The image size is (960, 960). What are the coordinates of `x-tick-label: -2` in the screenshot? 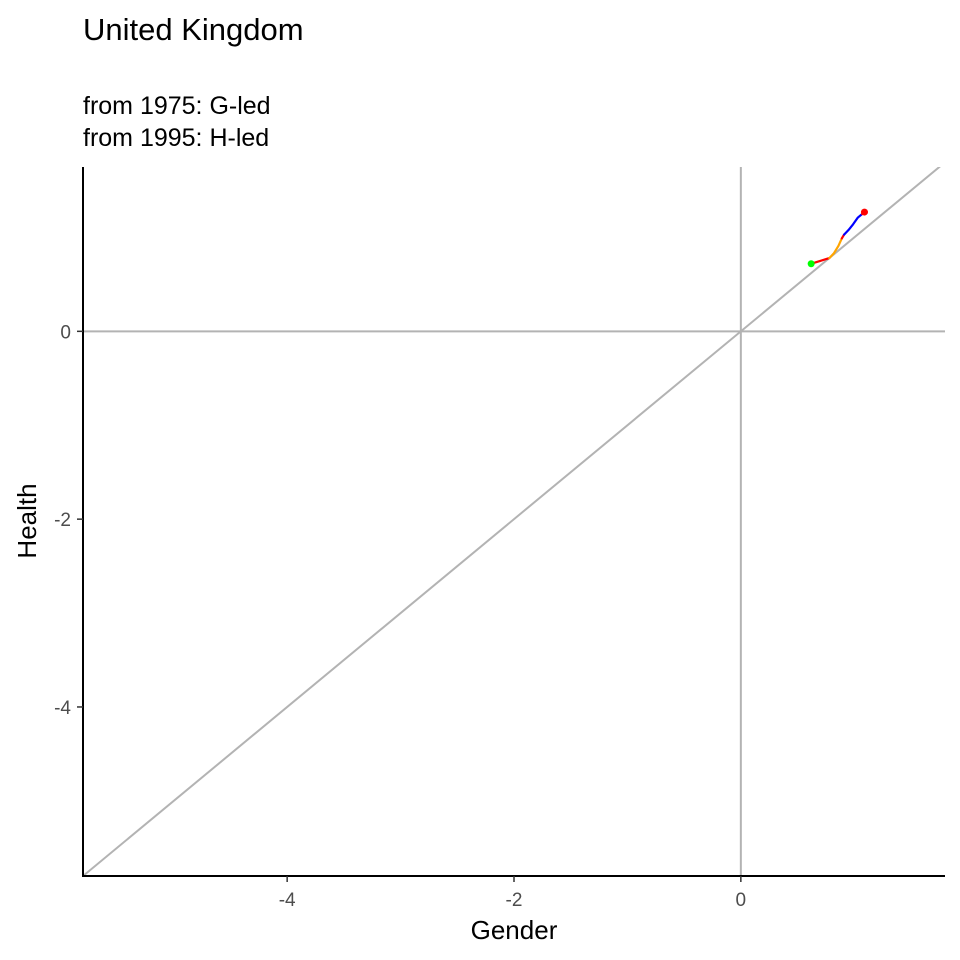 It's located at (514, 900).